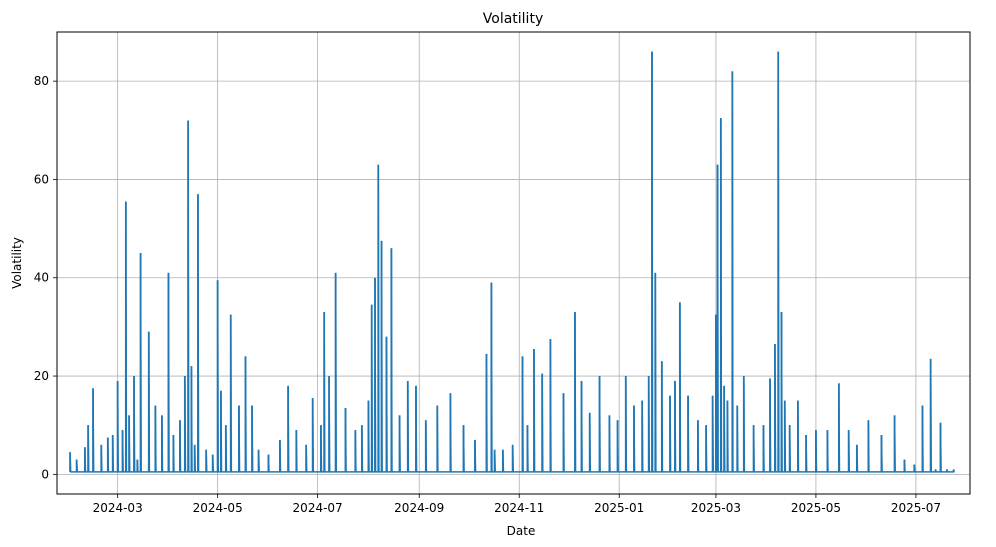  What do you see at coordinates (41, 278) in the screenshot?
I see `y-tick-label: 40` at bounding box center [41, 278].